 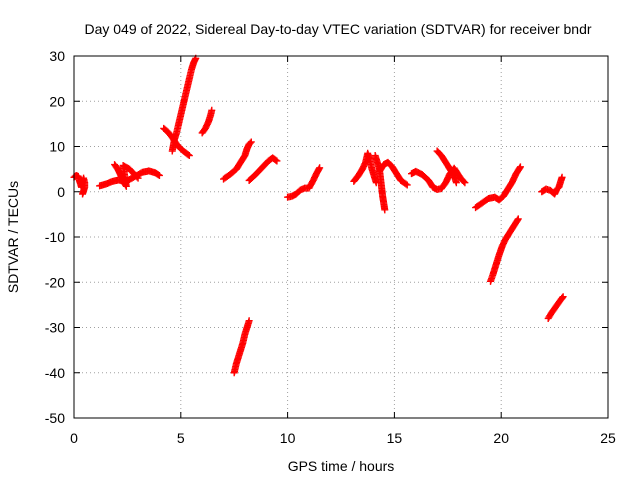 What do you see at coordinates (55, 373) in the screenshot?
I see `y-tick-label: -40` at bounding box center [55, 373].